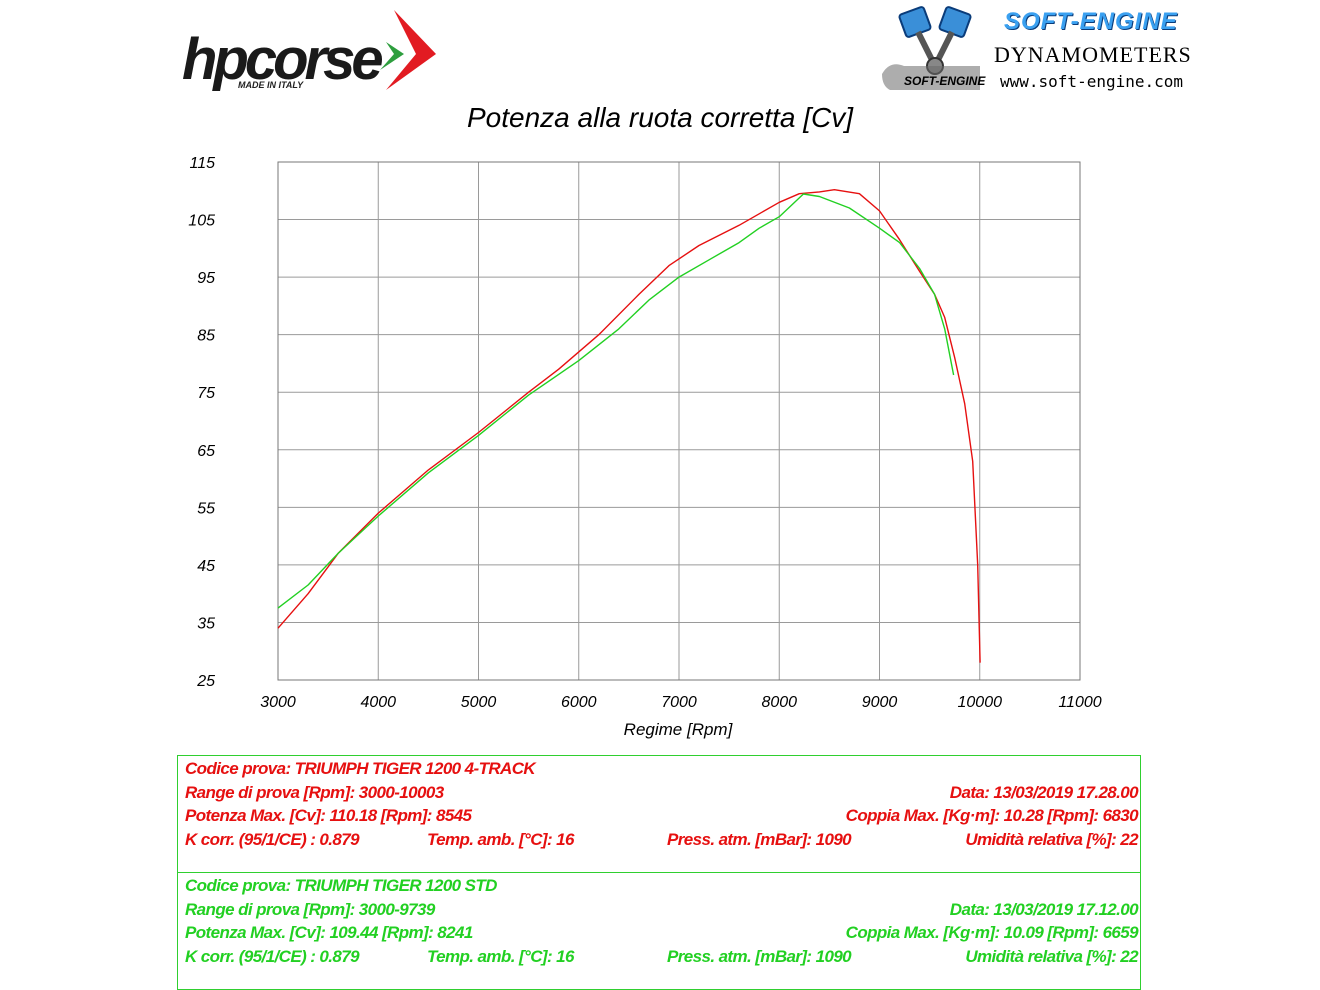  I want to click on x-tick-label: 8000, so click(779, 702).